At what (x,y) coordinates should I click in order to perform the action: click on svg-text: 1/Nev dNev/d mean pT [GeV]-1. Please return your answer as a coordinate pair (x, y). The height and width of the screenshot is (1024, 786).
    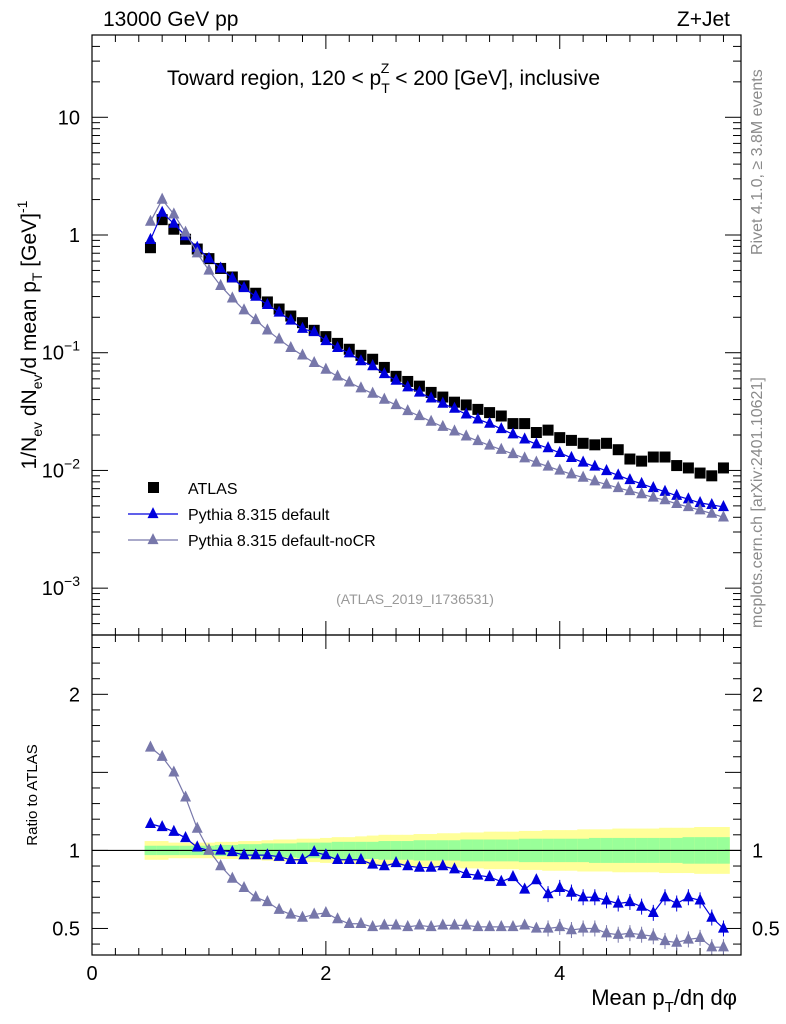
    Looking at the image, I should click on (29, 334).